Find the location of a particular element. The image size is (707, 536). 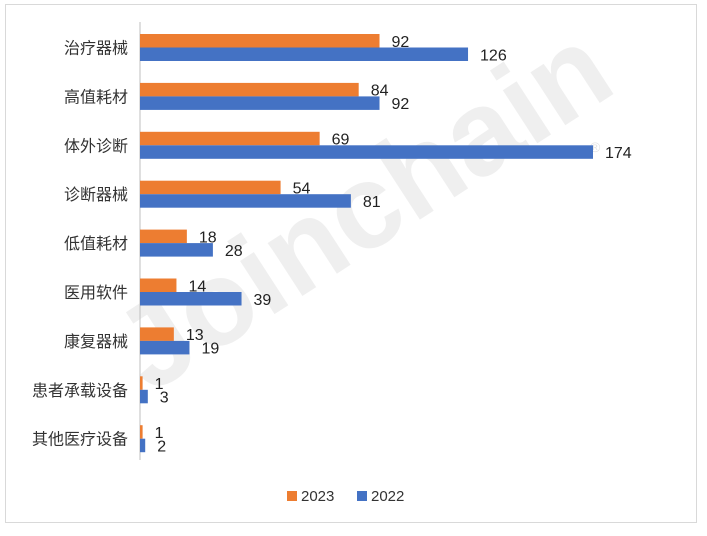

data-label-2022: 3 is located at coordinates (164, 398).